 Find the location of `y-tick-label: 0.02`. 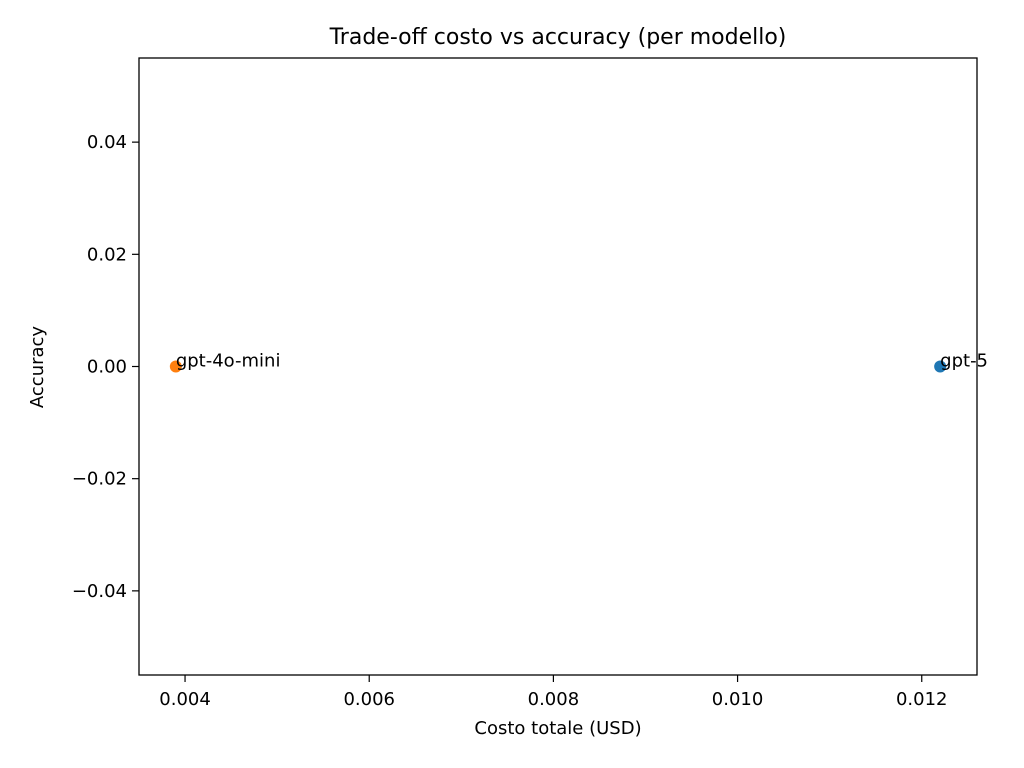

y-tick-label: 0.02 is located at coordinates (107, 254).